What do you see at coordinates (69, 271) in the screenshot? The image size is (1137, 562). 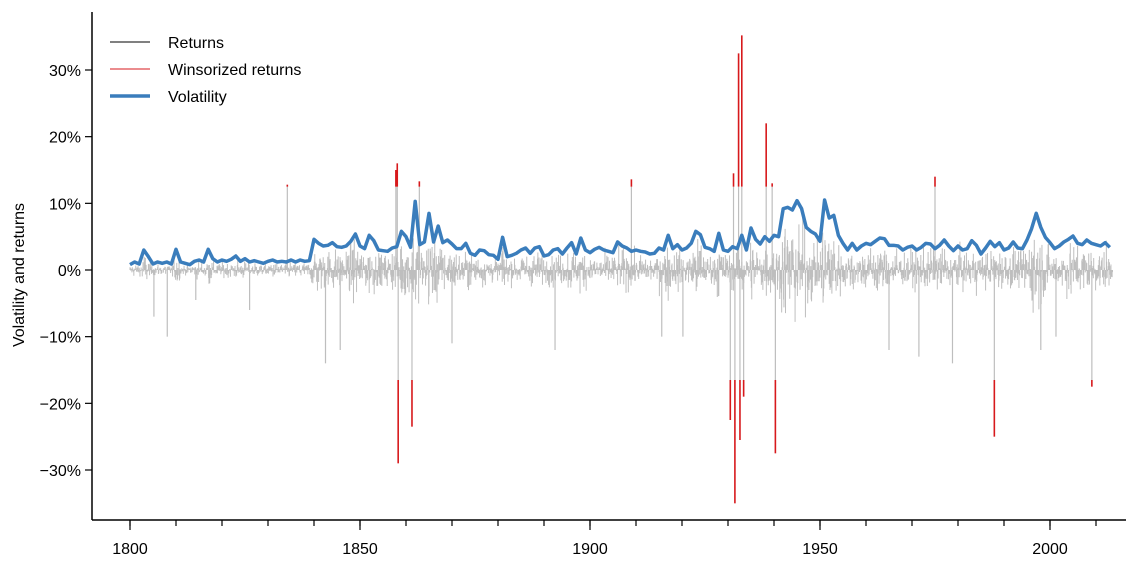 I see `y-tick-label: 0%` at bounding box center [69, 271].